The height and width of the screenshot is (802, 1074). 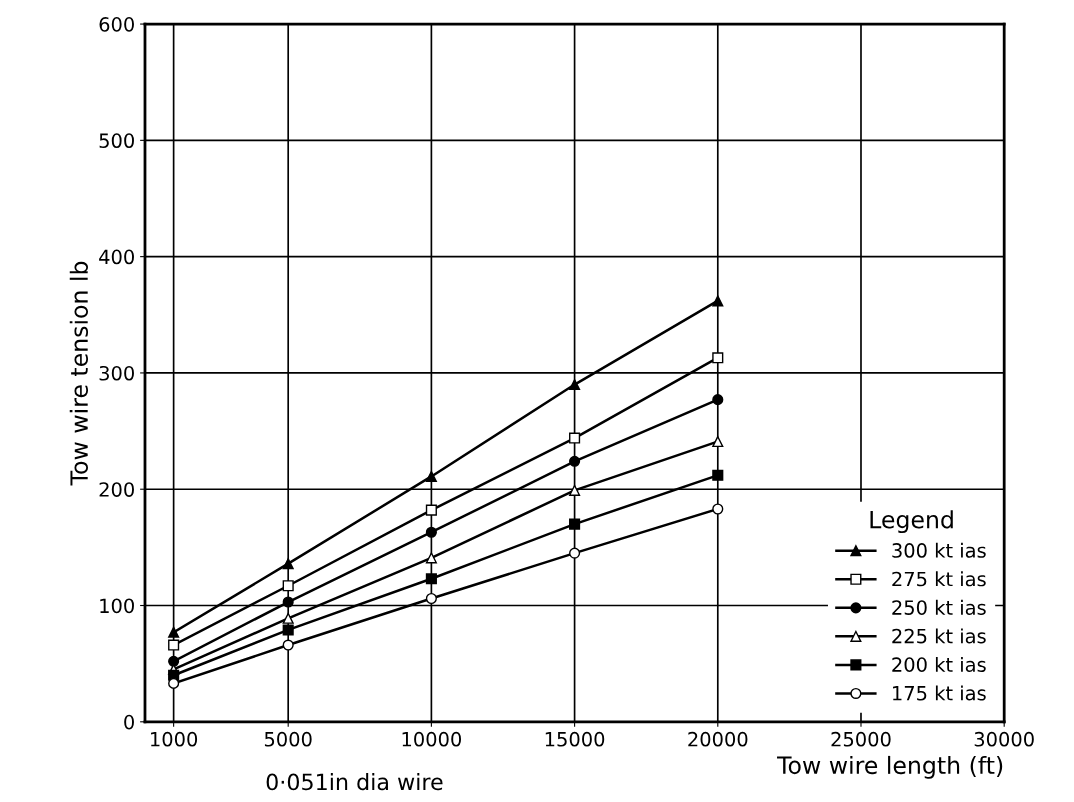 What do you see at coordinates (129, 722) in the screenshot?
I see `y-tick-label: 0` at bounding box center [129, 722].